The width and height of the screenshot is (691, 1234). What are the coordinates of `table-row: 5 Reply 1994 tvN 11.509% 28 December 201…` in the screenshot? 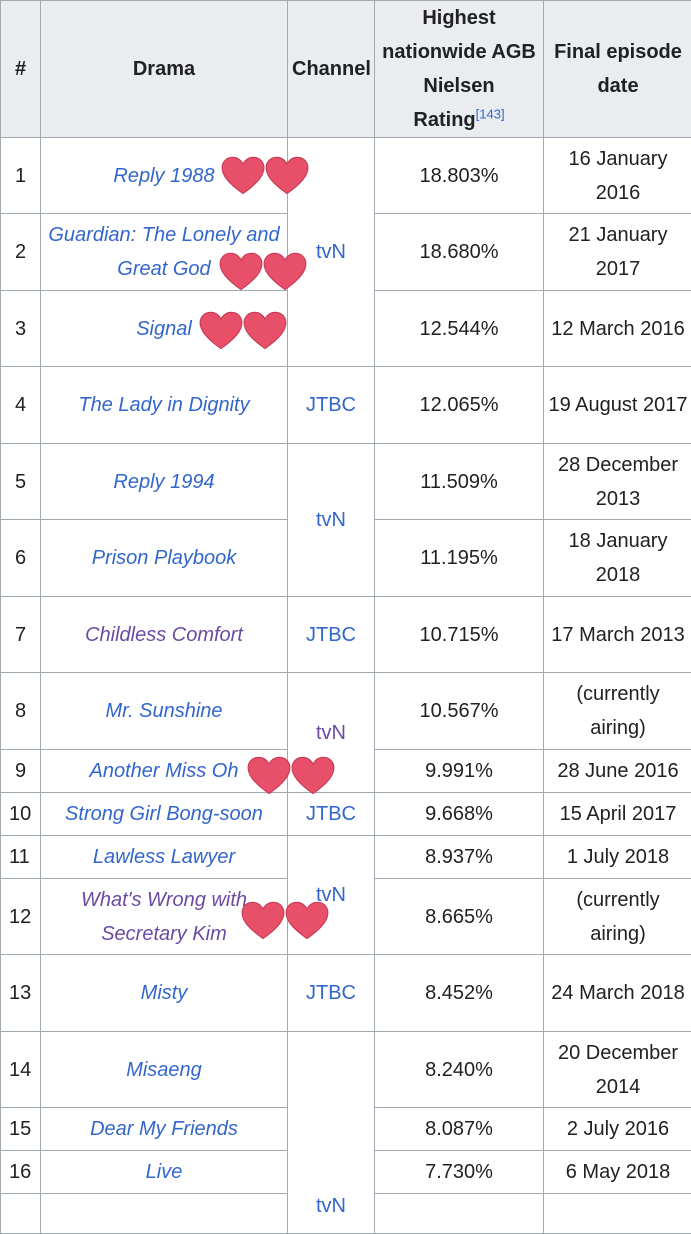 It's located at (346, 482).